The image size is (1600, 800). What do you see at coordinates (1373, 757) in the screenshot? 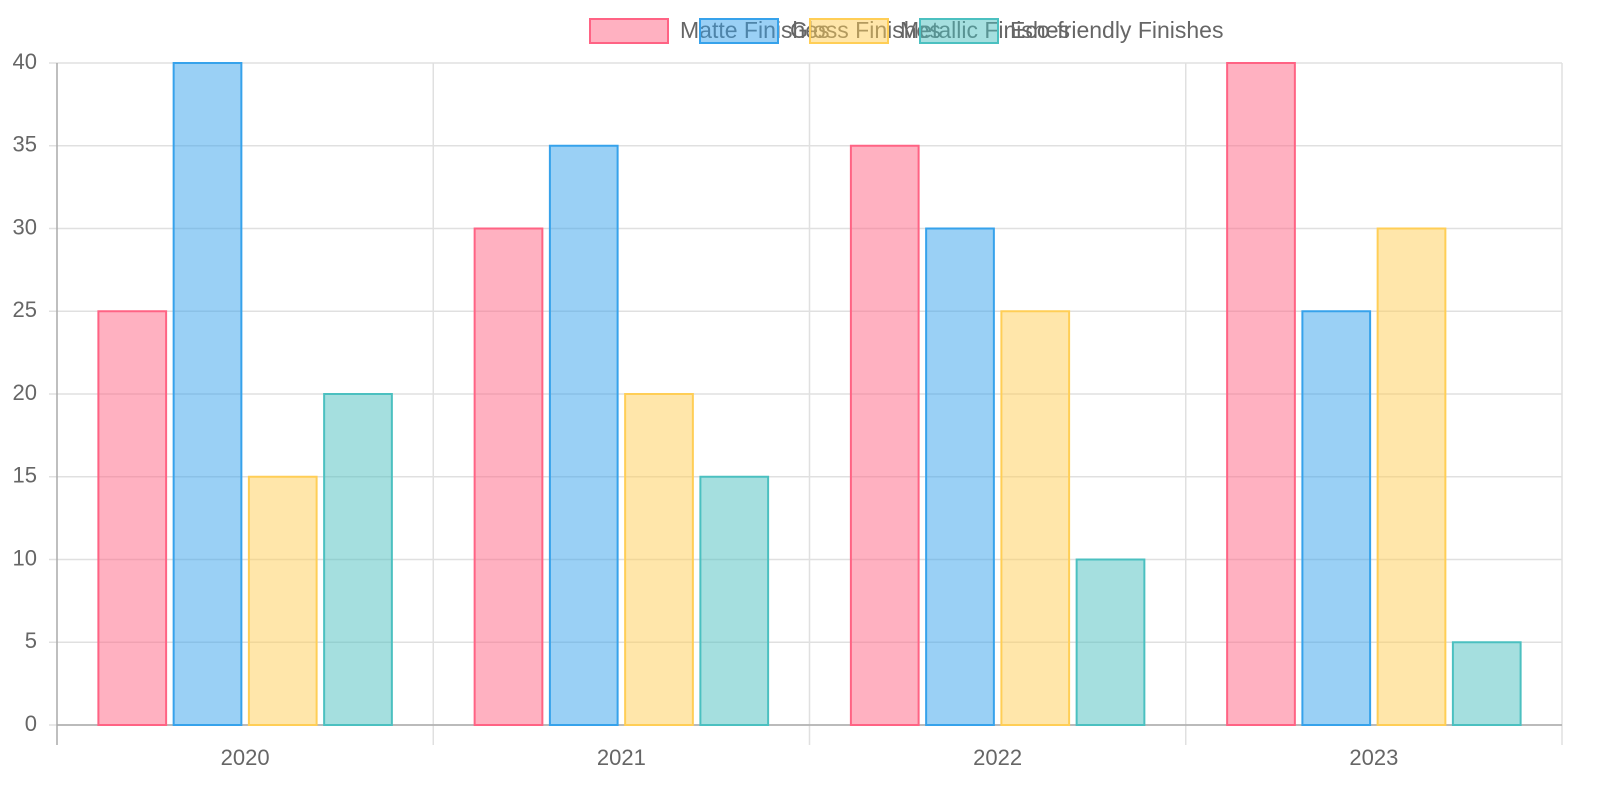
I see `x-tick-label: 2023` at bounding box center [1373, 757].